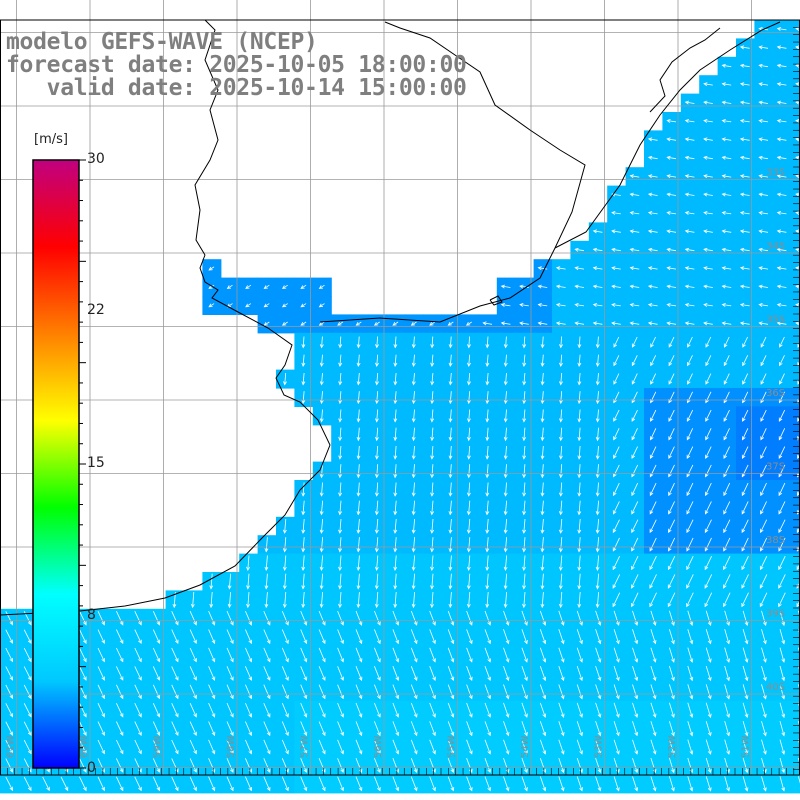 The image size is (800, 800). What do you see at coordinates (91, 768) in the screenshot?
I see `colorbar-tick-0: 0` at bounding box center [91, 768].